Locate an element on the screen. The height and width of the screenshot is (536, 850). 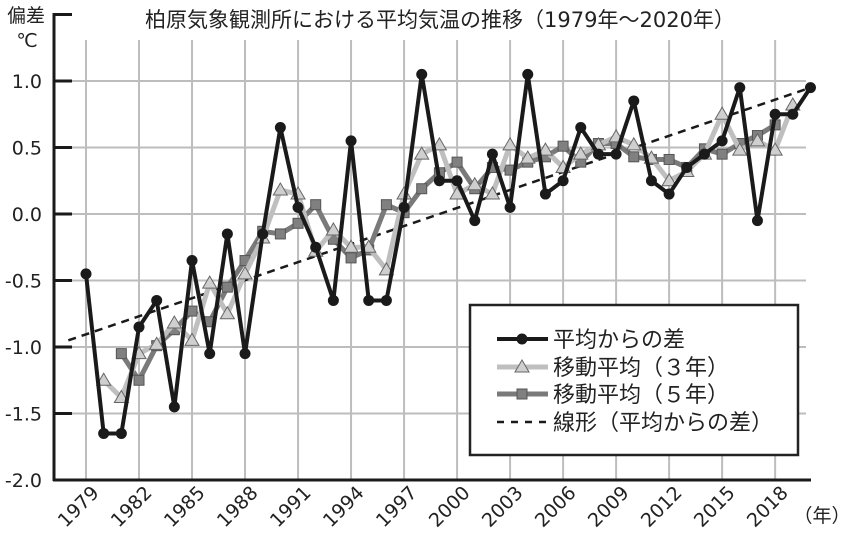
x-tick-label: 2009 is located at coordinates (609, 507).